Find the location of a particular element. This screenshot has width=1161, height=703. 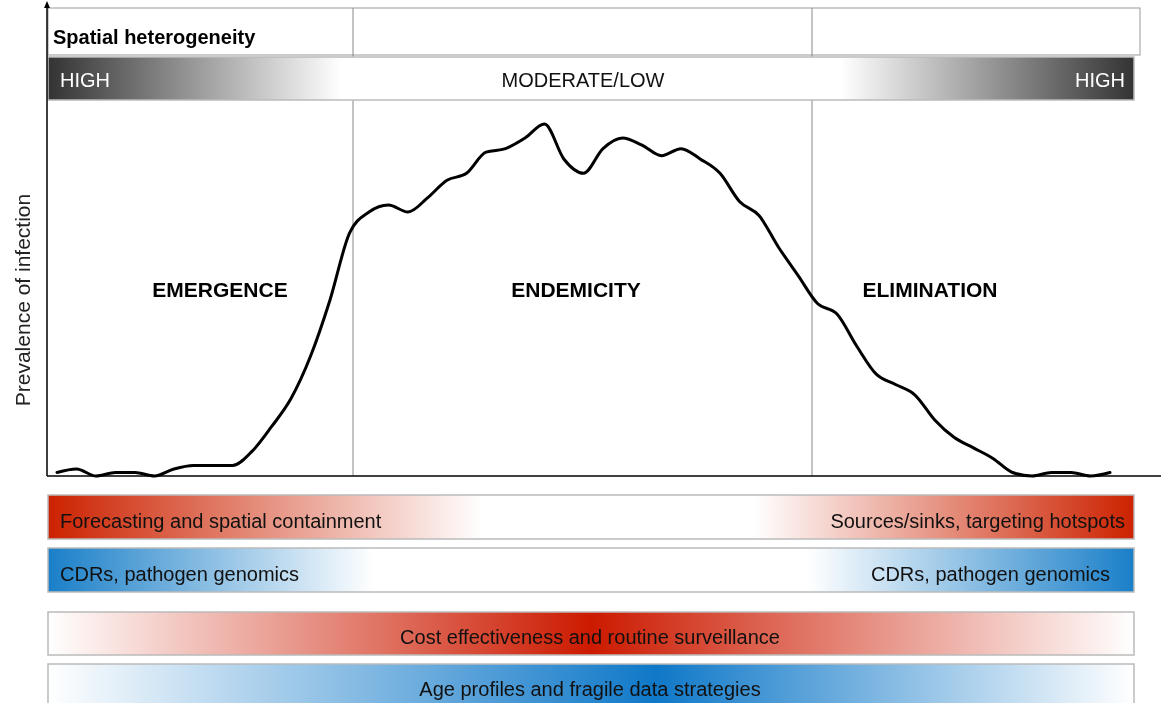

text: MODERATE/LOW is located at coordinates (583, 80).